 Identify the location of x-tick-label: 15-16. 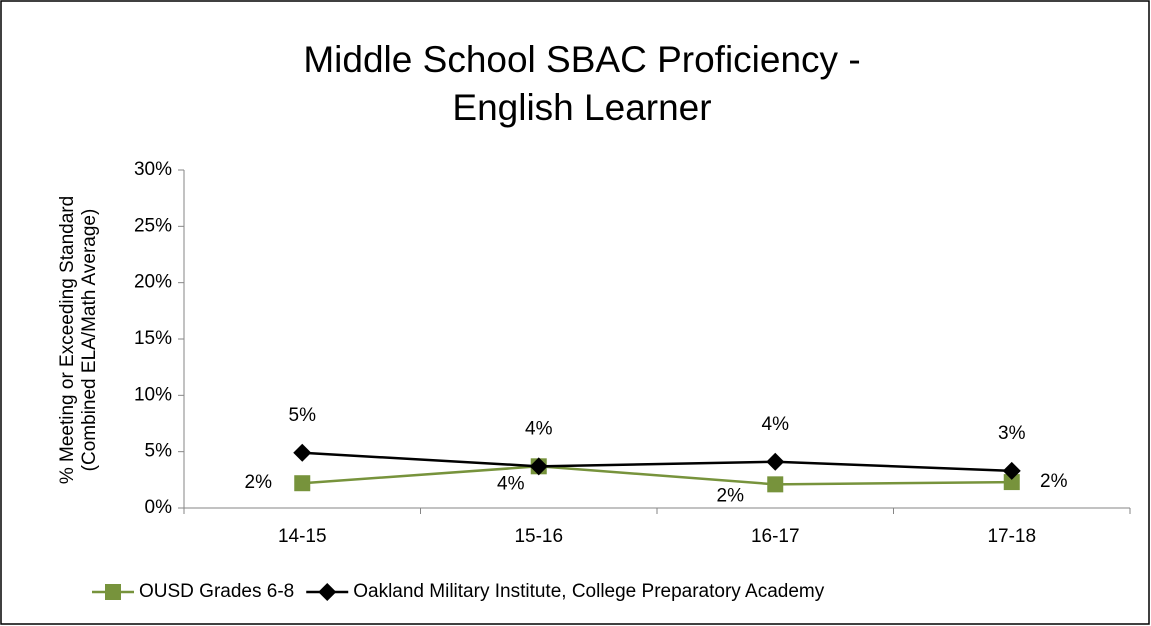
(538, 536).